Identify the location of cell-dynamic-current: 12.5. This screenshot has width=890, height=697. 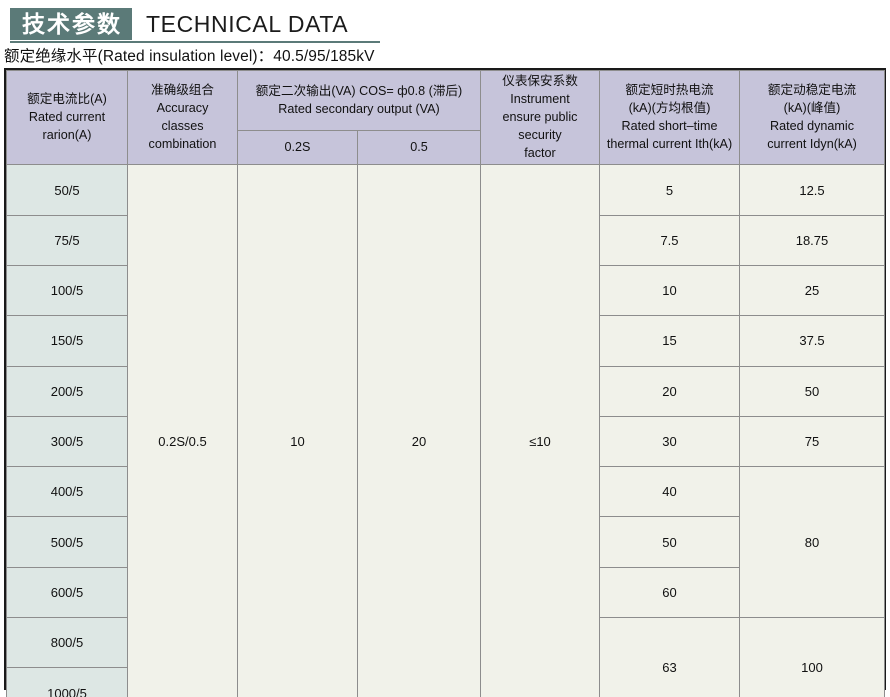
(812, 190).